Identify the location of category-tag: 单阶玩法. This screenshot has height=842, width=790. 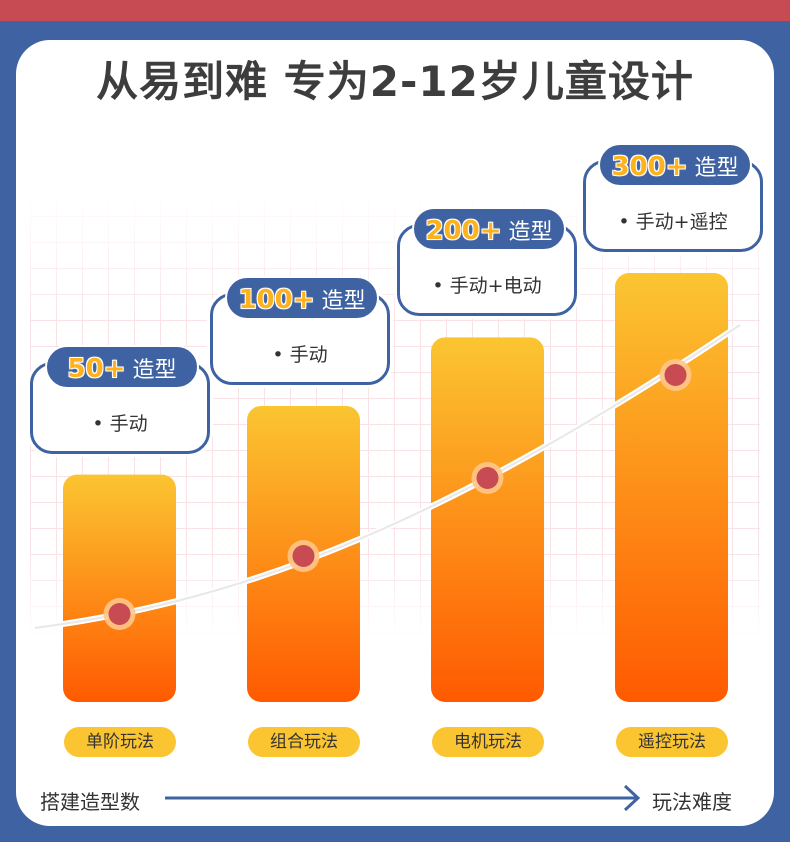
(120, 742).